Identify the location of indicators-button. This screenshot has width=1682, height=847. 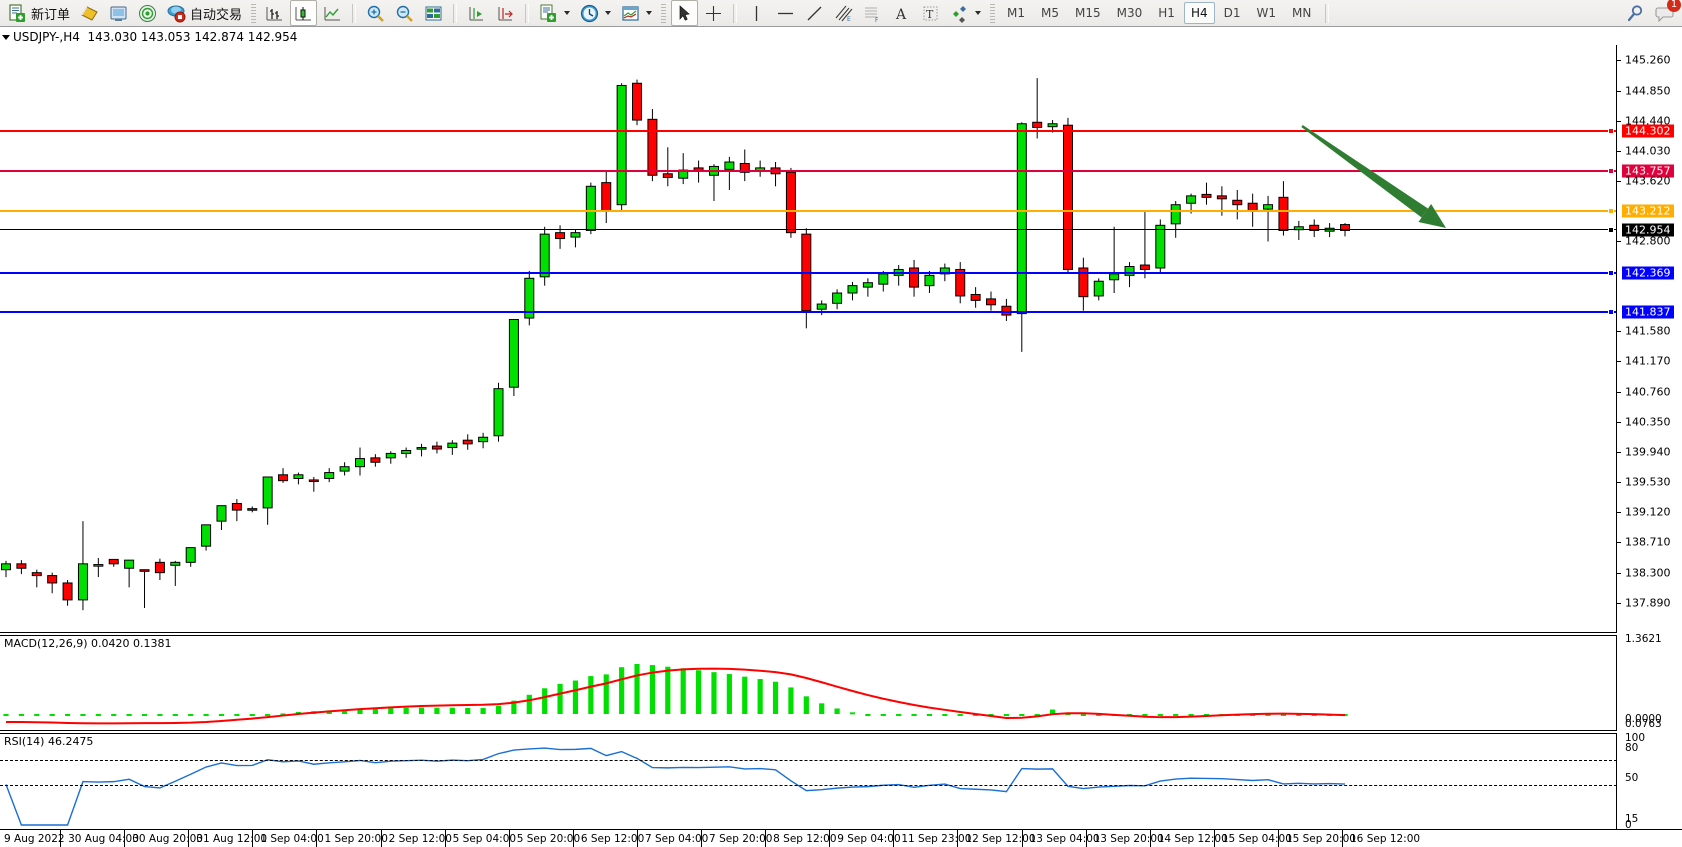
(89, 13).